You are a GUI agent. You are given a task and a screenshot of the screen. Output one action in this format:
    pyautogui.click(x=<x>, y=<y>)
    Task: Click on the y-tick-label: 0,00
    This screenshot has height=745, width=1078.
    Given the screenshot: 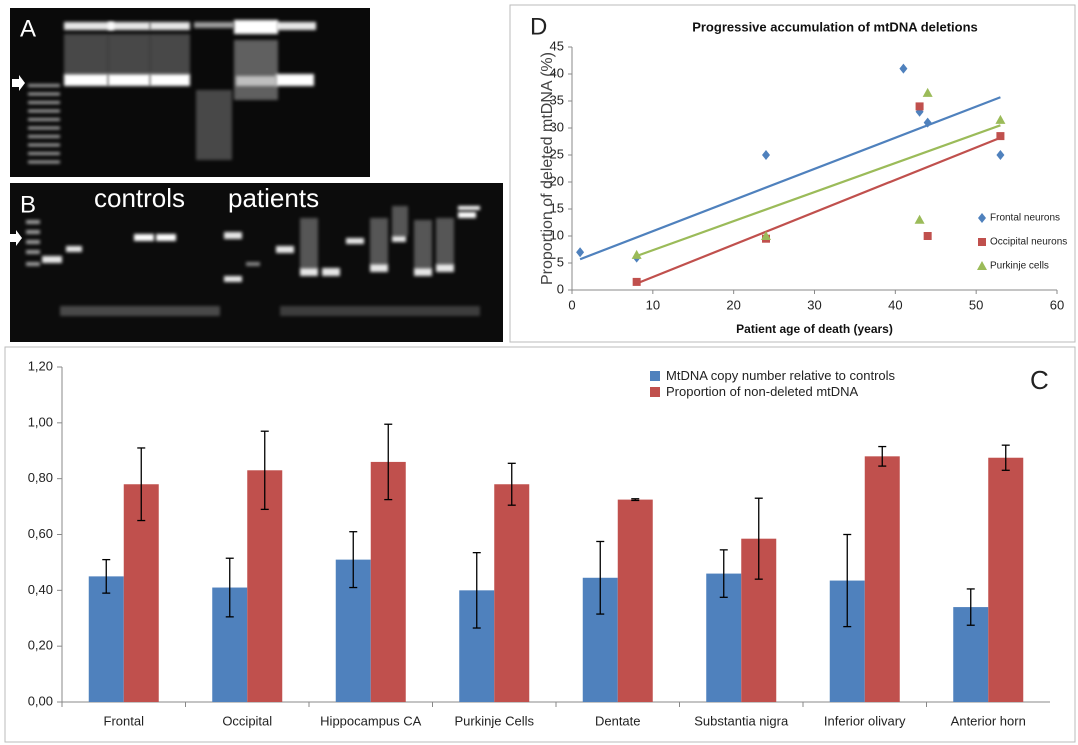 What is the action you would take?
    pyautogui.click(x=40, y=700)
    